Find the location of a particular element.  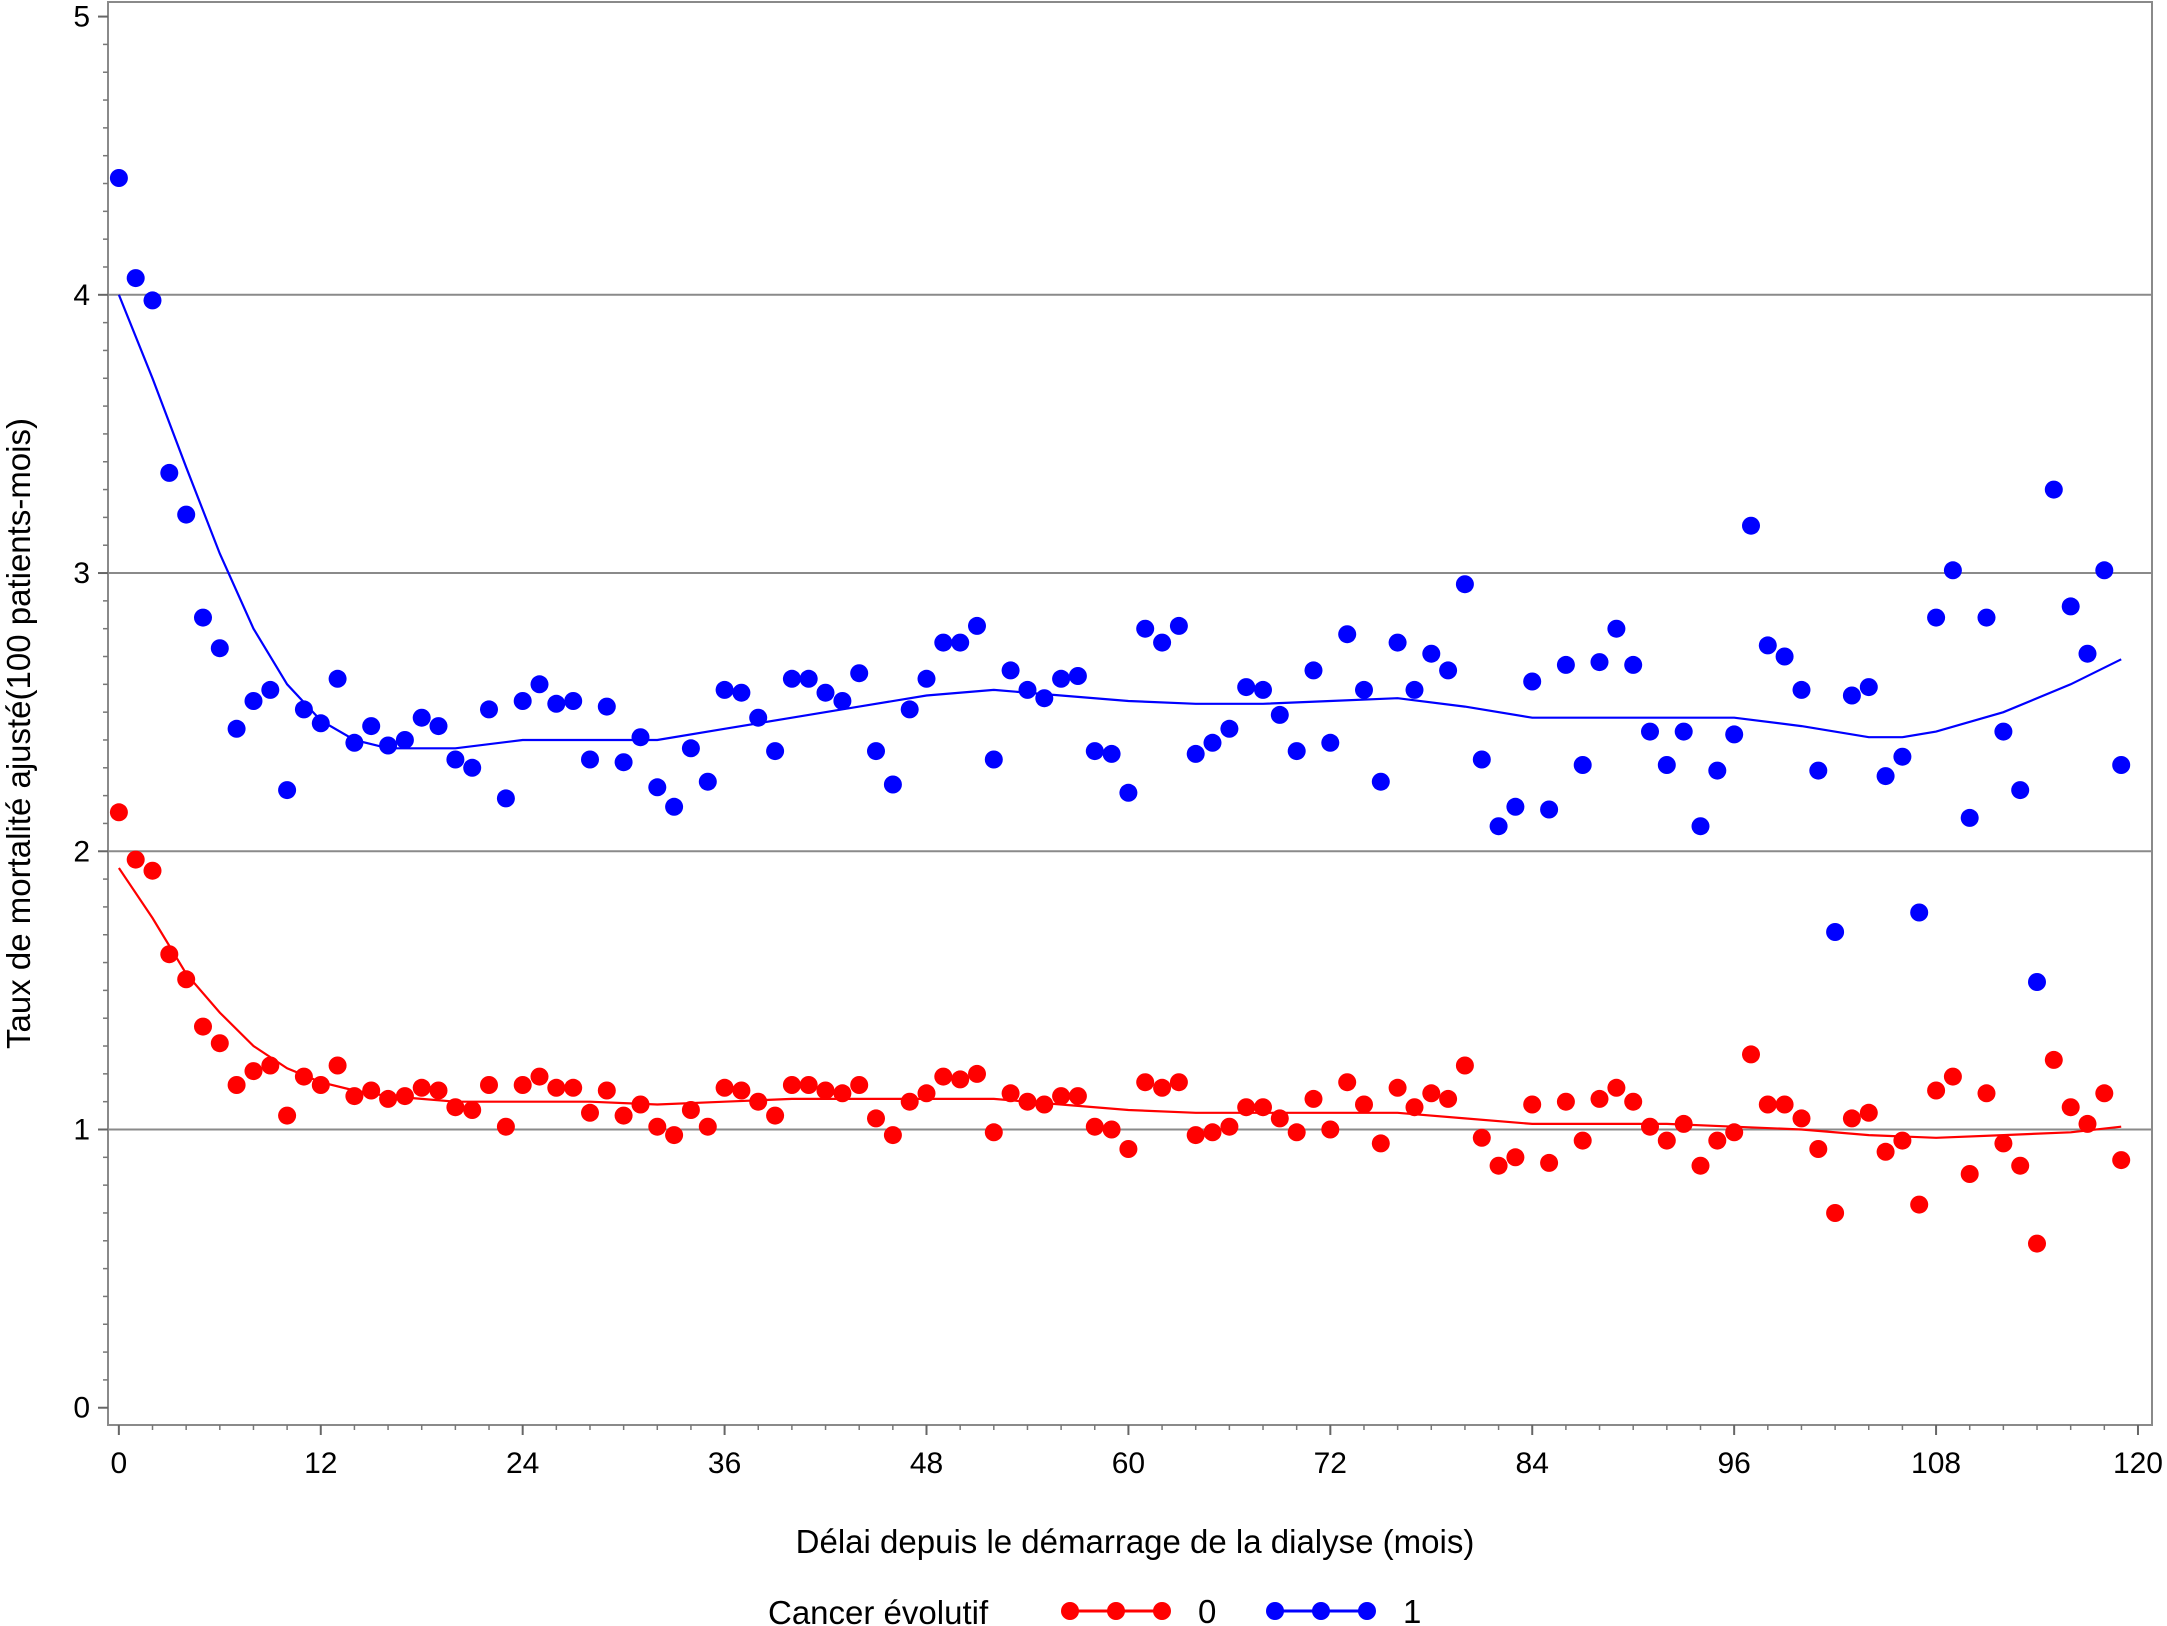

x-tick-label: 108 is located at coordinates (1936, 1463).